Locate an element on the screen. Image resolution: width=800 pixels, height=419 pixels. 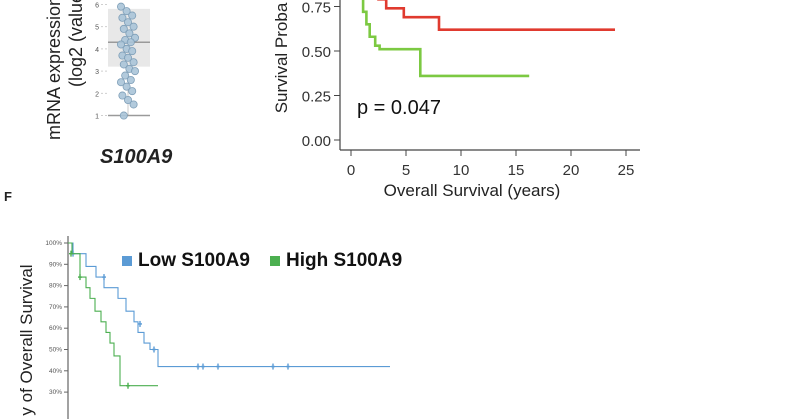
km-top-series is located at coordinates (488, 39).